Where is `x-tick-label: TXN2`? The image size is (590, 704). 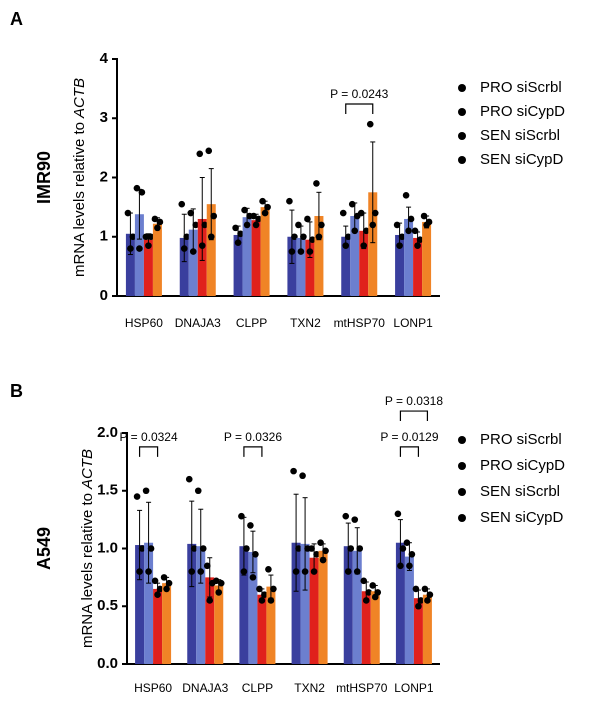
x-tick-label: TXN2 is located at coordinates (305, 323).